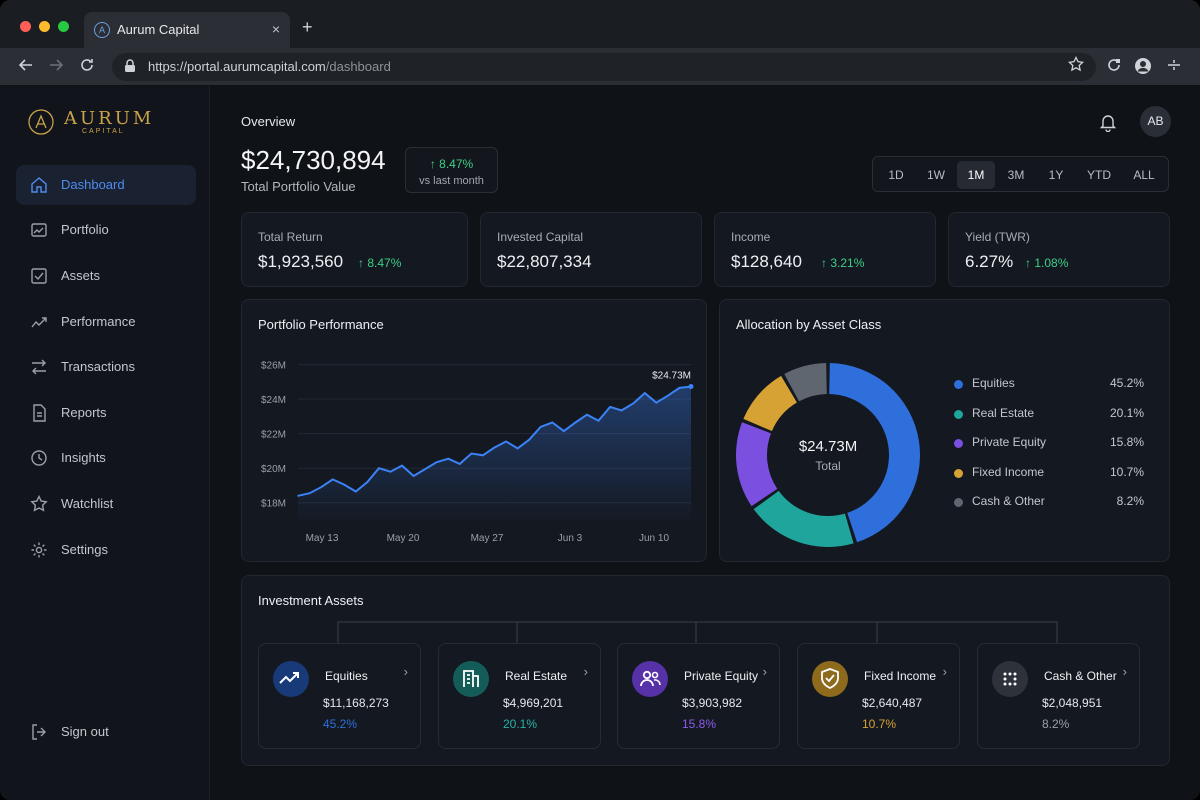 Image resolution: width=1200 pixels, height=800 pixels. Describe the element at coordinates (56, 65) in the screenshot. I see `forward-icon` at that location.